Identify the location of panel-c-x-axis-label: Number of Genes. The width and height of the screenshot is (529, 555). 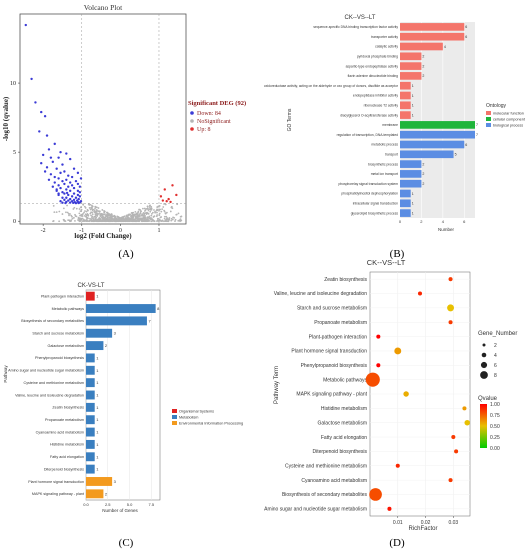
(120, 510).